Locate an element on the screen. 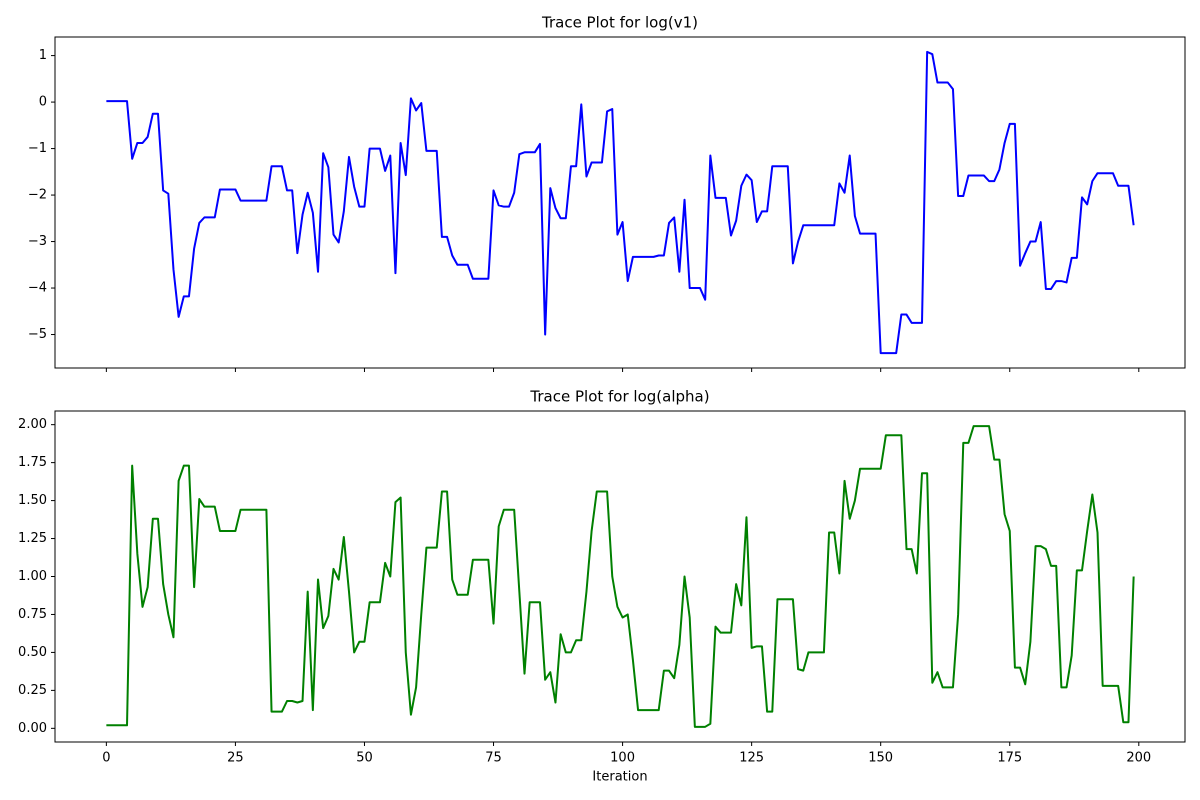 Image resolution: width=1200 pixels, height=800 pixels. chart-title: Trace Plot for log(v1) is located at coordinates (619, 23).